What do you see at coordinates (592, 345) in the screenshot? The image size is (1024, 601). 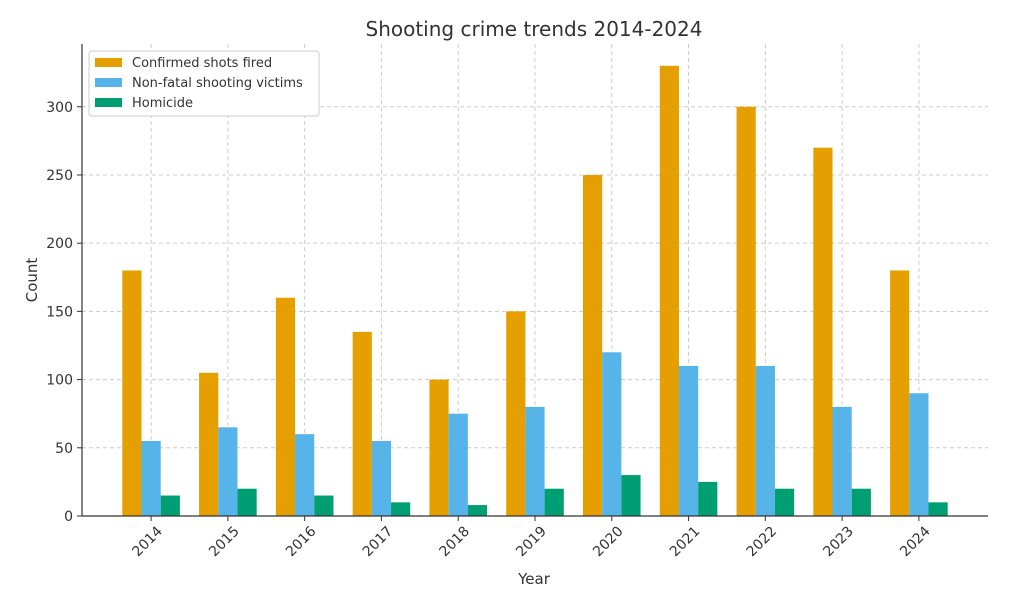 I see `bar-confirmed-shots-fired-2020` at bounding box center [592, 345].